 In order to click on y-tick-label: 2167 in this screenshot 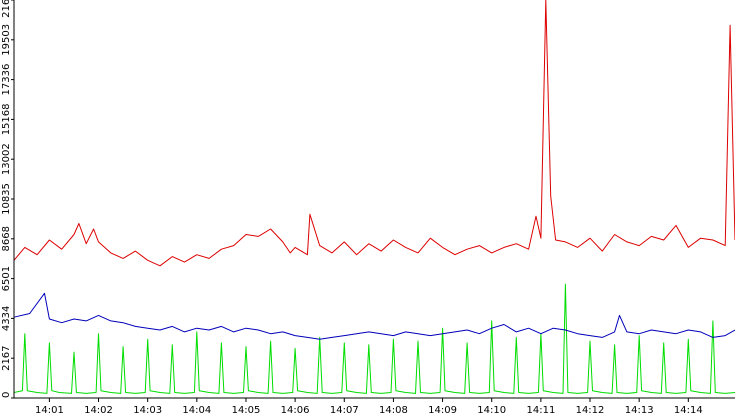, I will do `click(6, 357)`.